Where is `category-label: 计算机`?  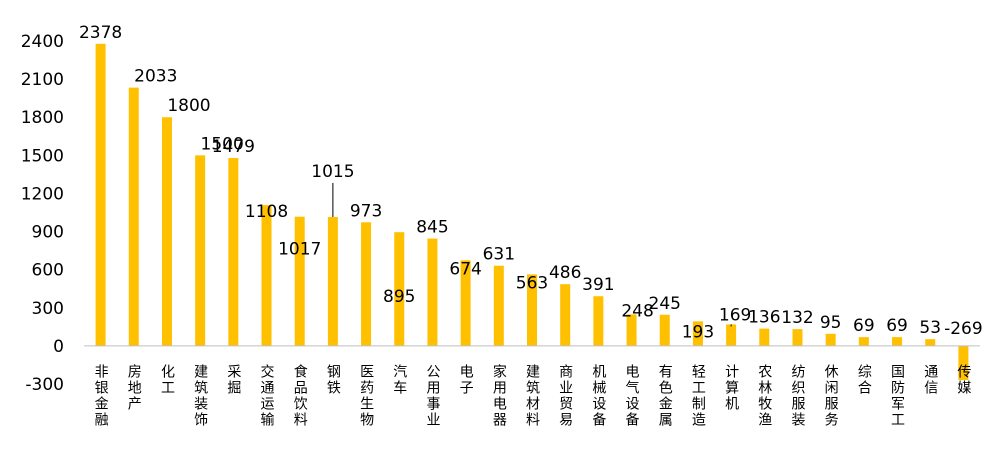 category-label: 计算机 is located at coordinates (731, 388).